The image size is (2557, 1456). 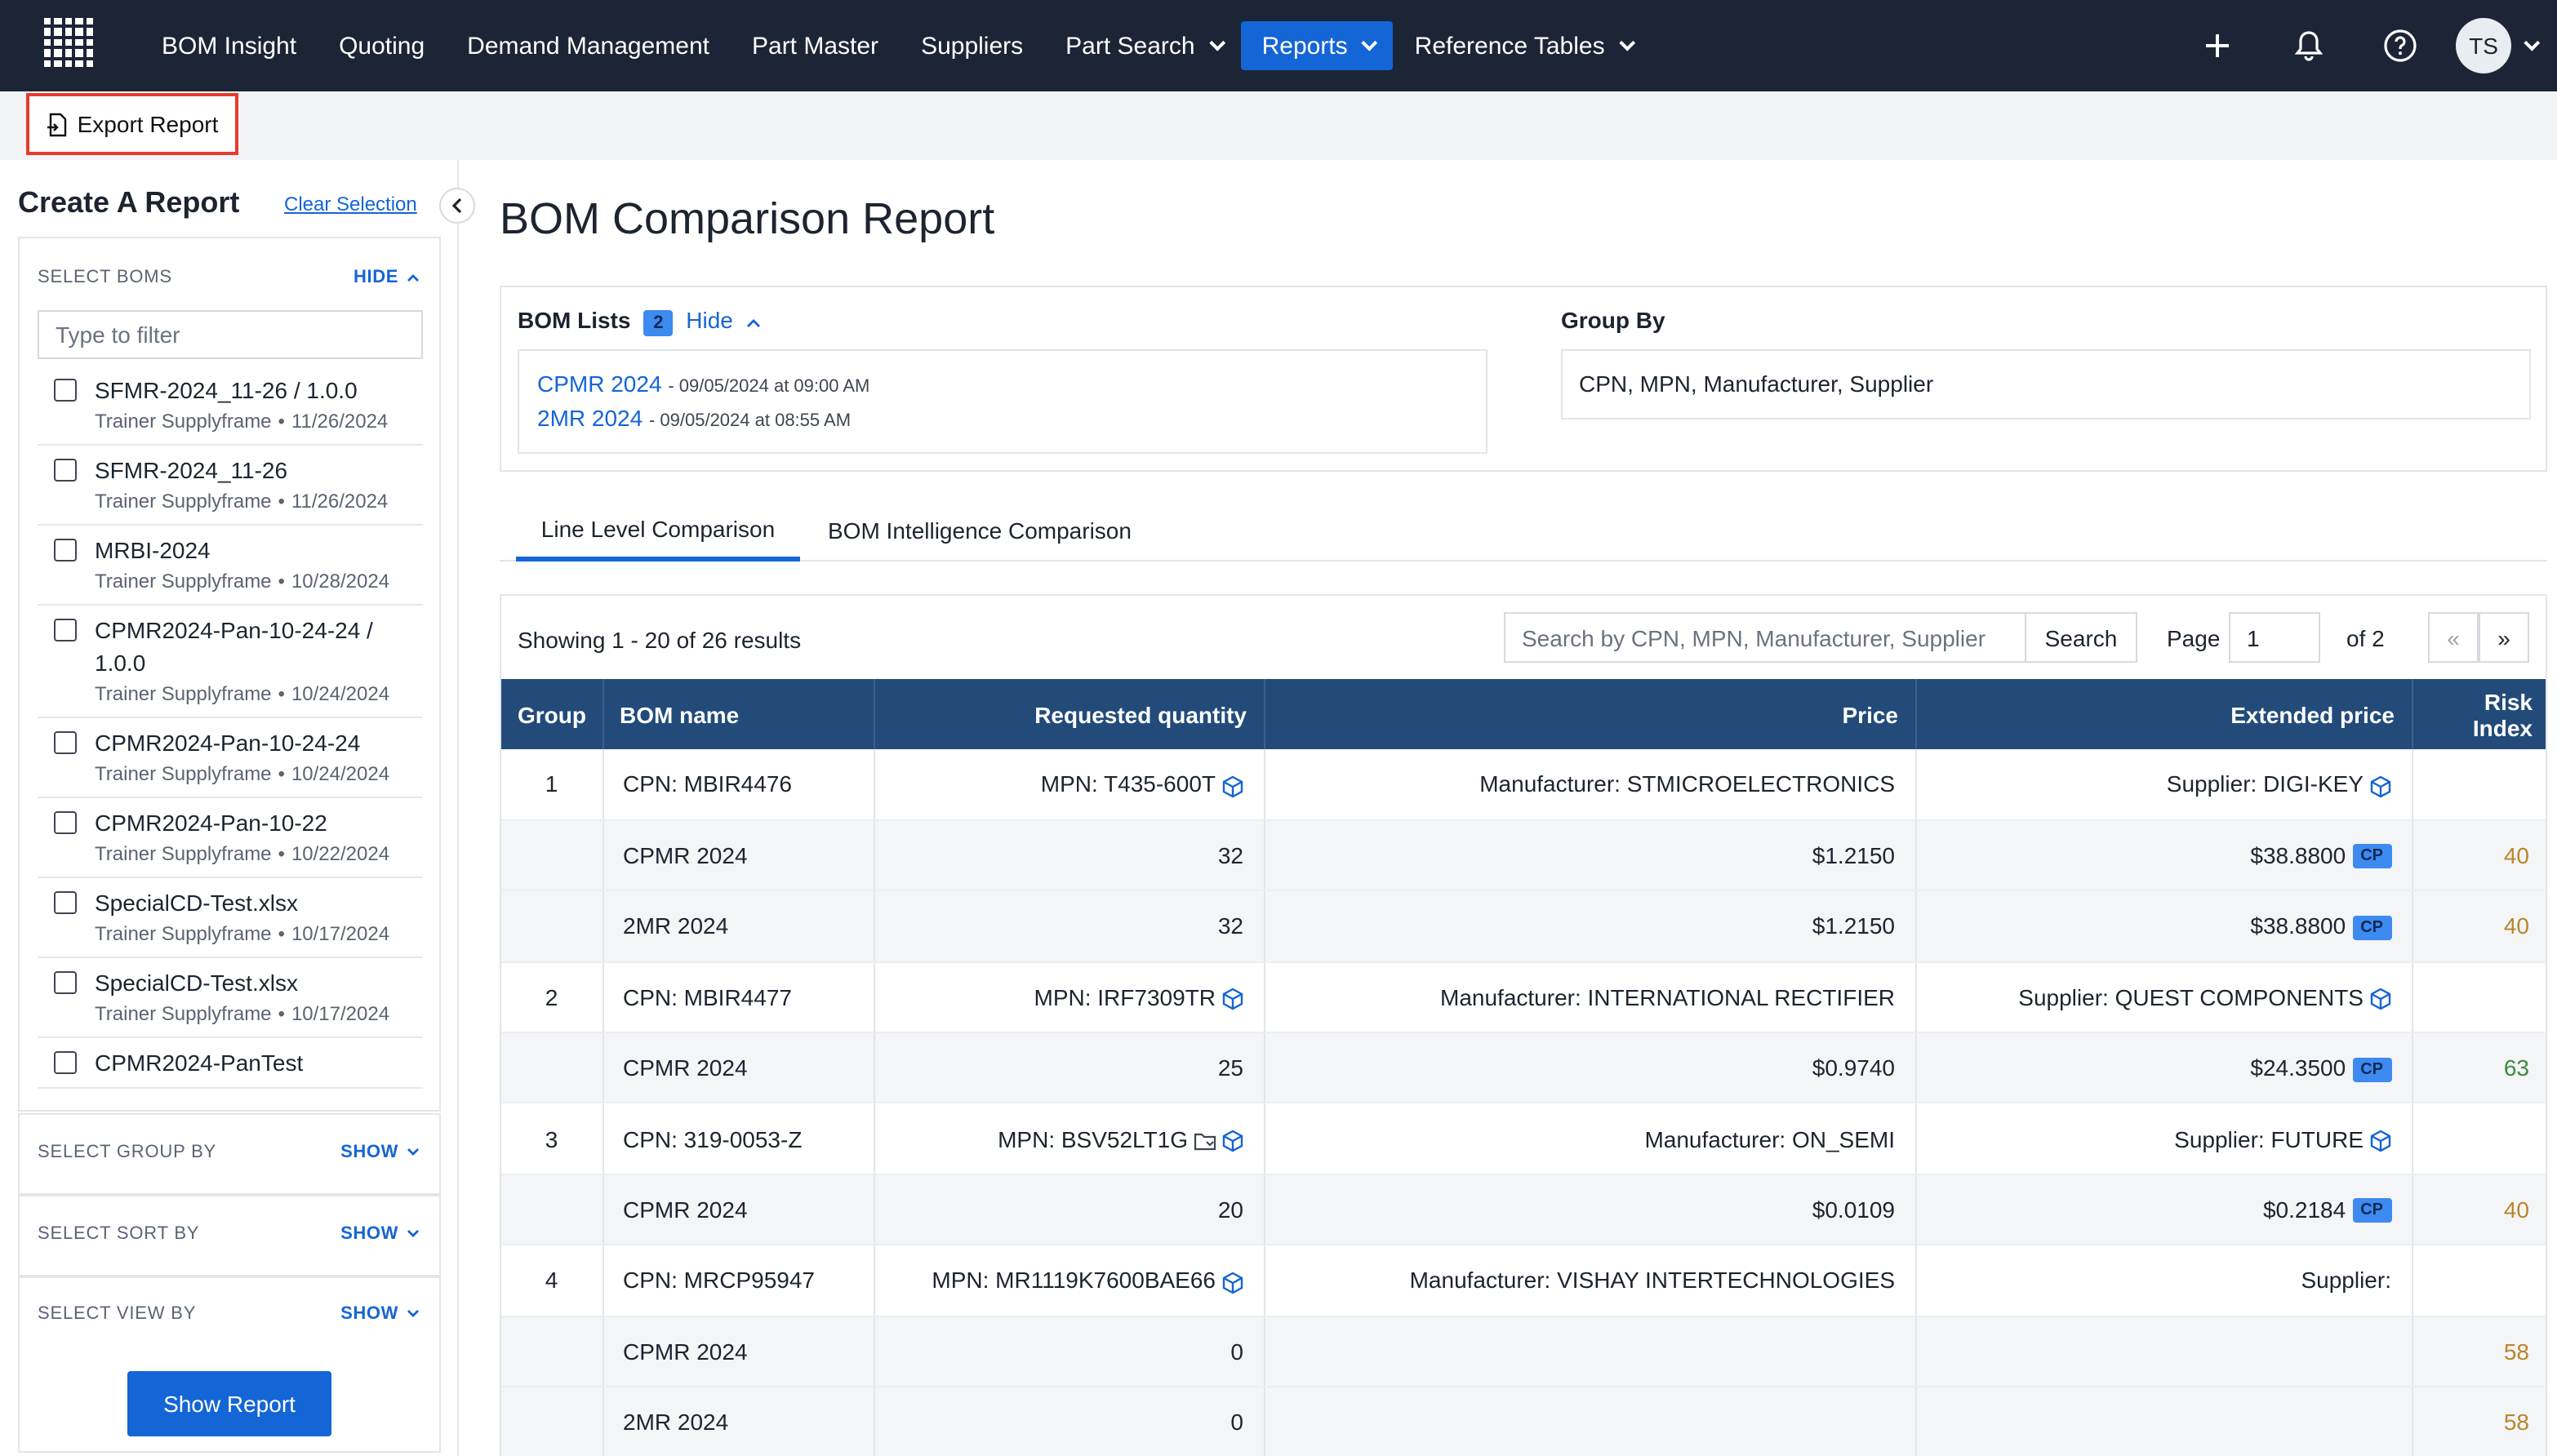 What do you see at coordinates (132, 124) in the screenshot?
I see `export-report-button: Export Report` at bounding box center [132, 124].